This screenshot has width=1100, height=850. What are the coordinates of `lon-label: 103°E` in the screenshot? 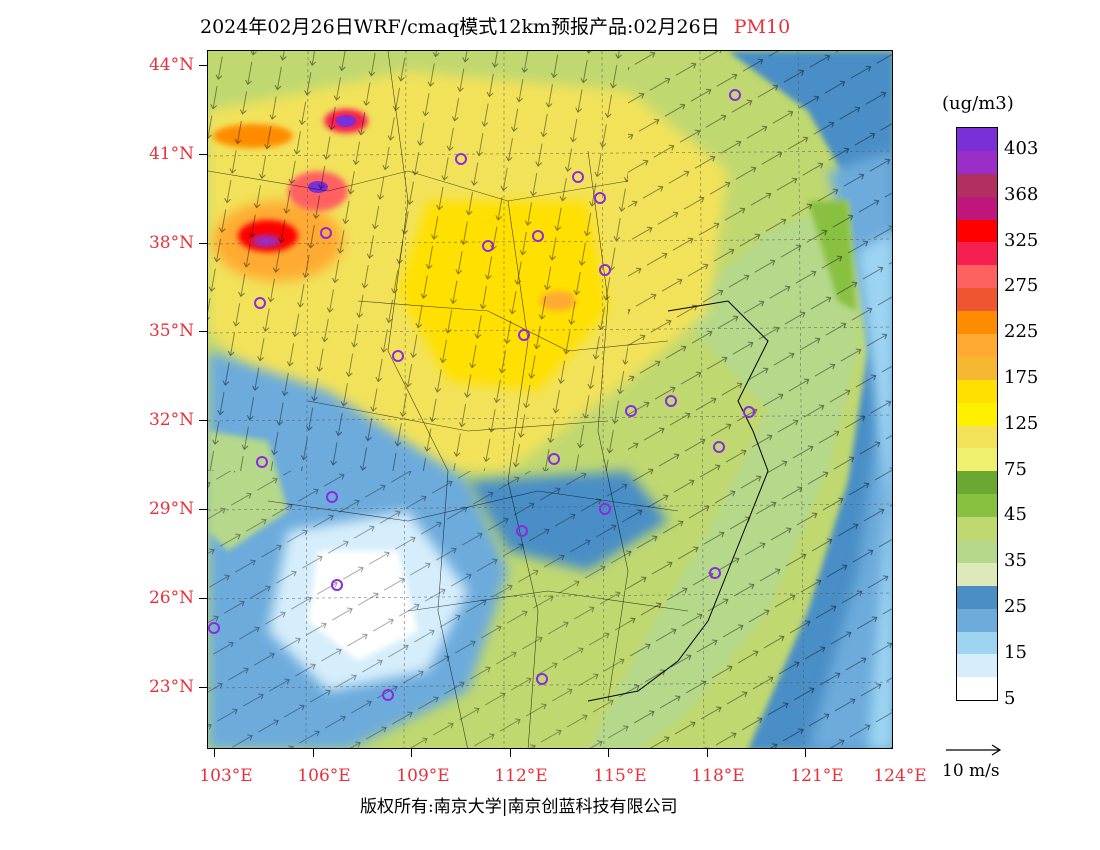 It's located at (226, 776).